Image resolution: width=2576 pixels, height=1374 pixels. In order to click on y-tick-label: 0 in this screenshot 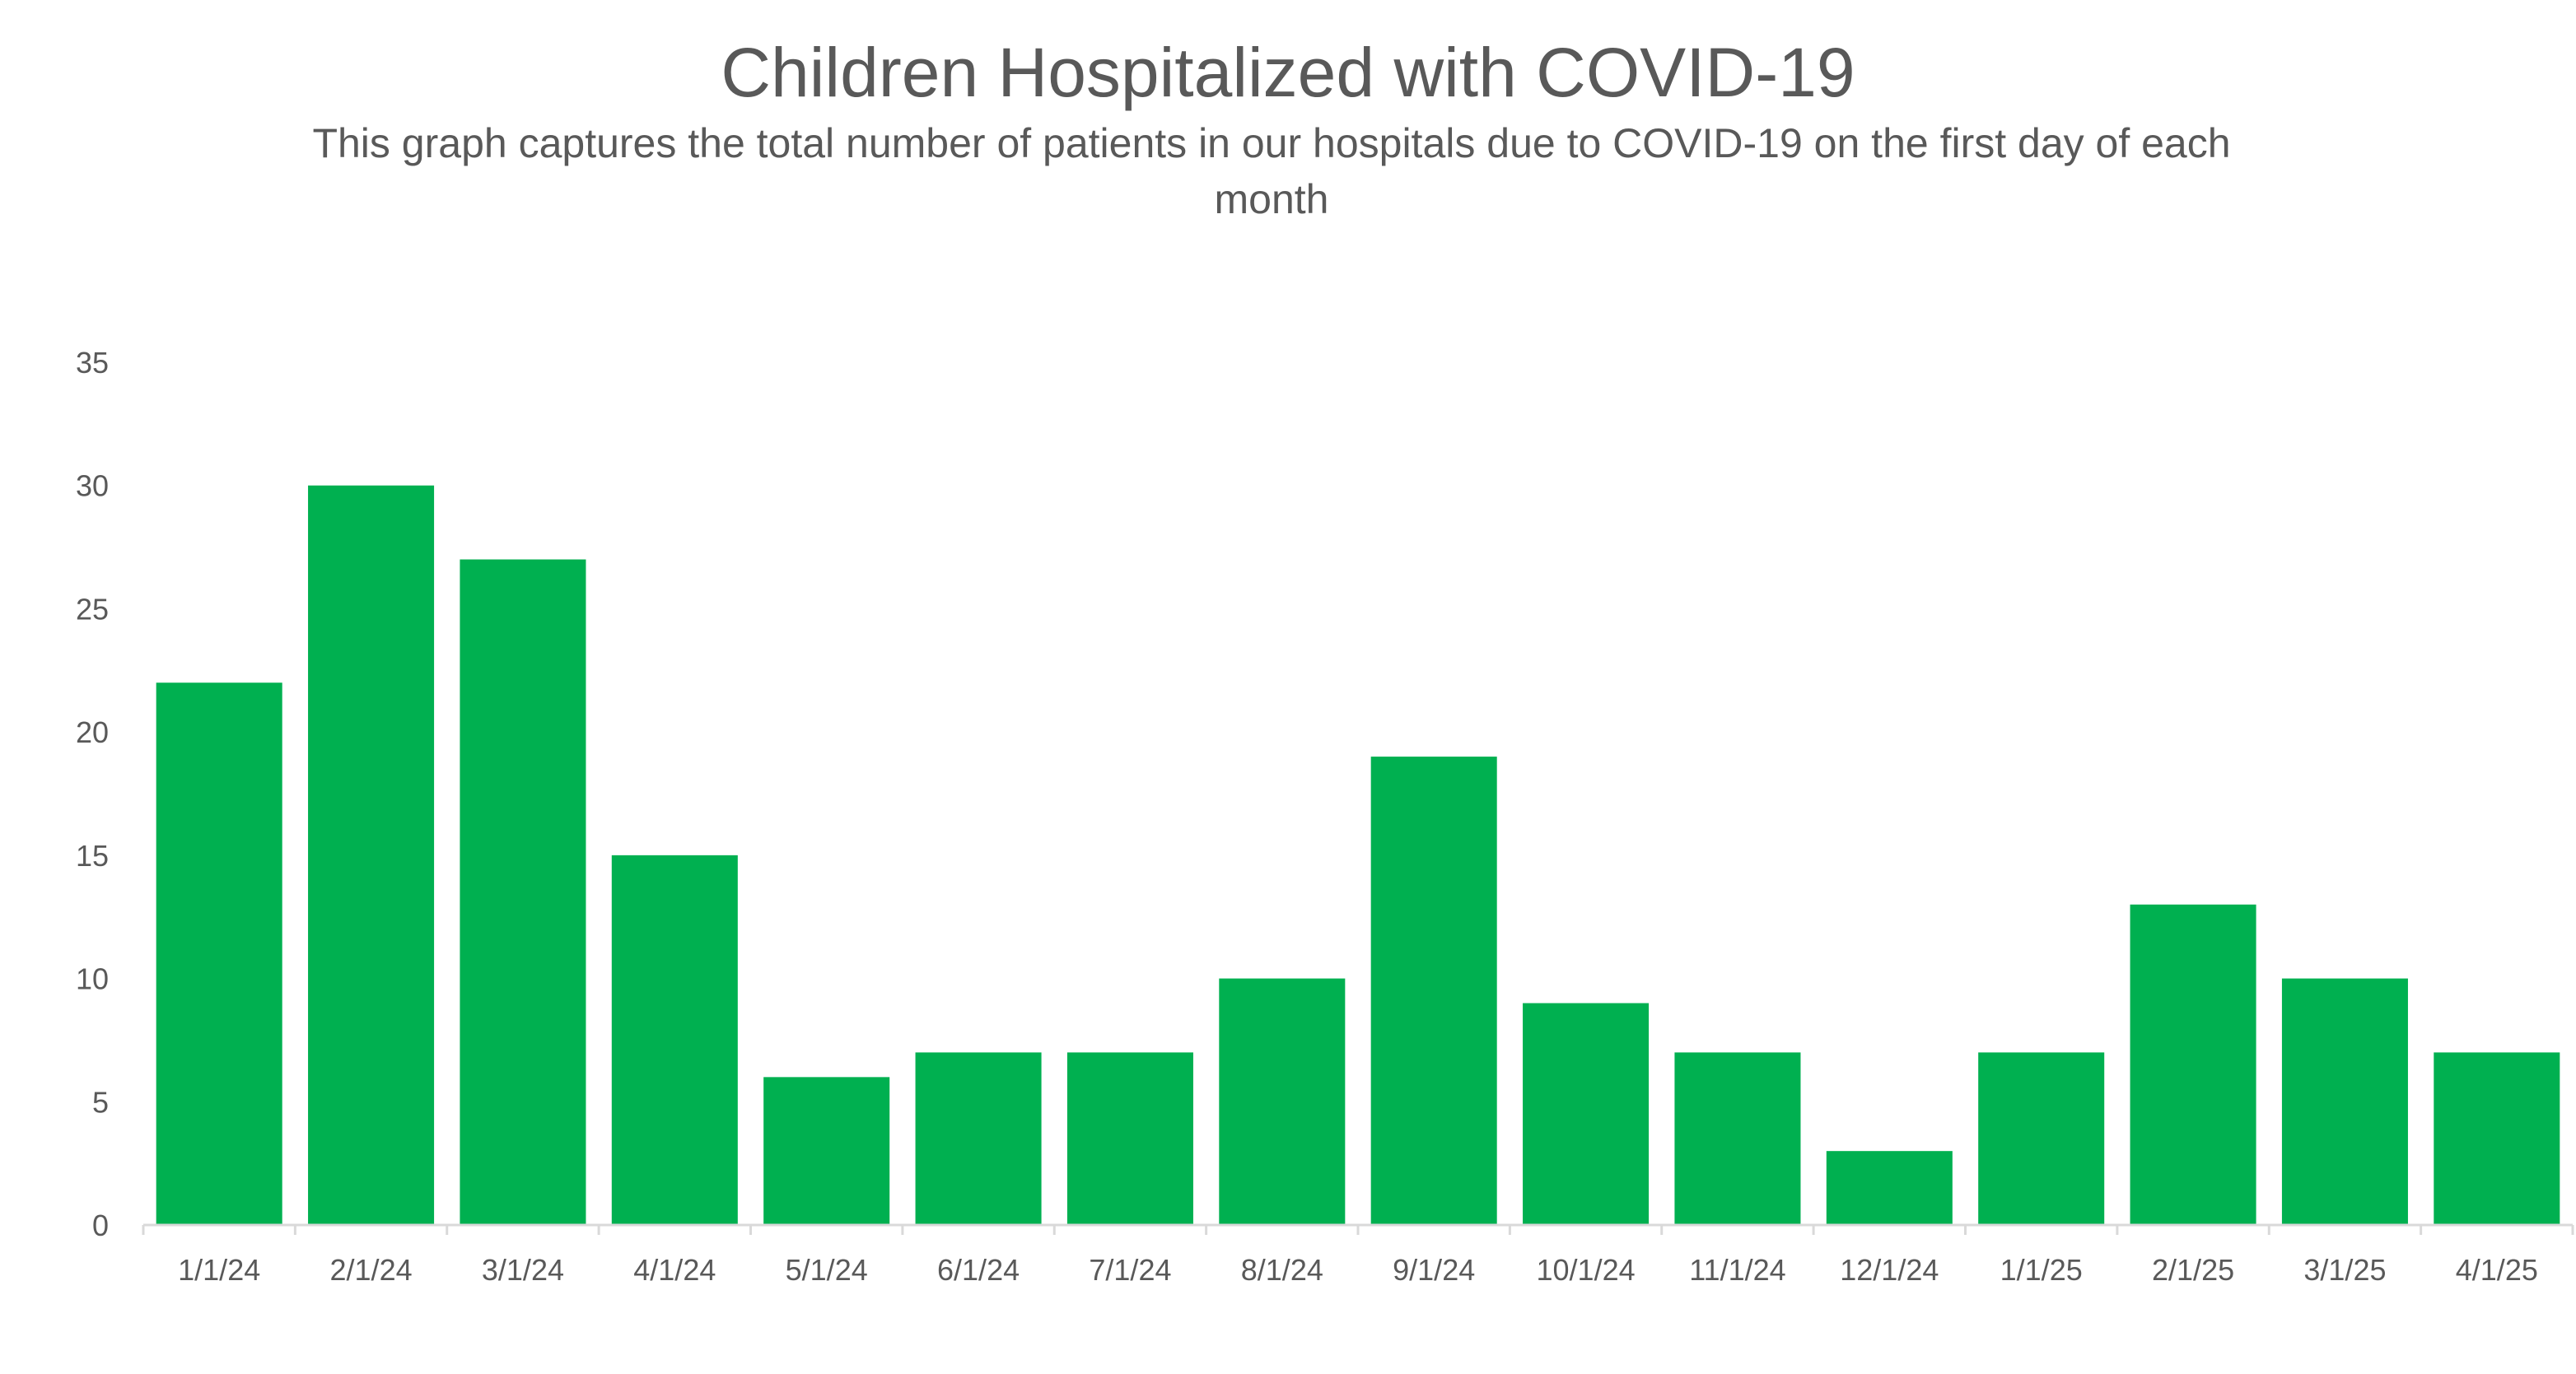, I will do `click(100, 1225)`.